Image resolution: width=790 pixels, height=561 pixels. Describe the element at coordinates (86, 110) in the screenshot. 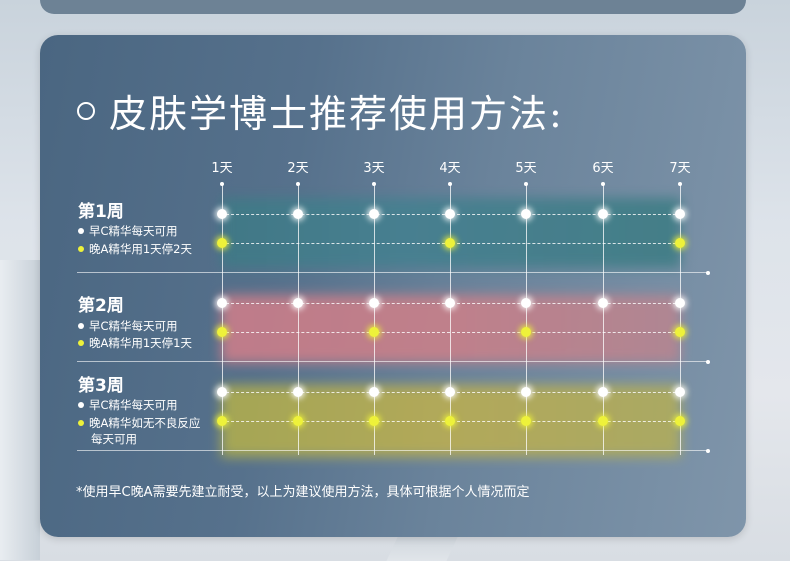

I see `circle-icon` at that location.